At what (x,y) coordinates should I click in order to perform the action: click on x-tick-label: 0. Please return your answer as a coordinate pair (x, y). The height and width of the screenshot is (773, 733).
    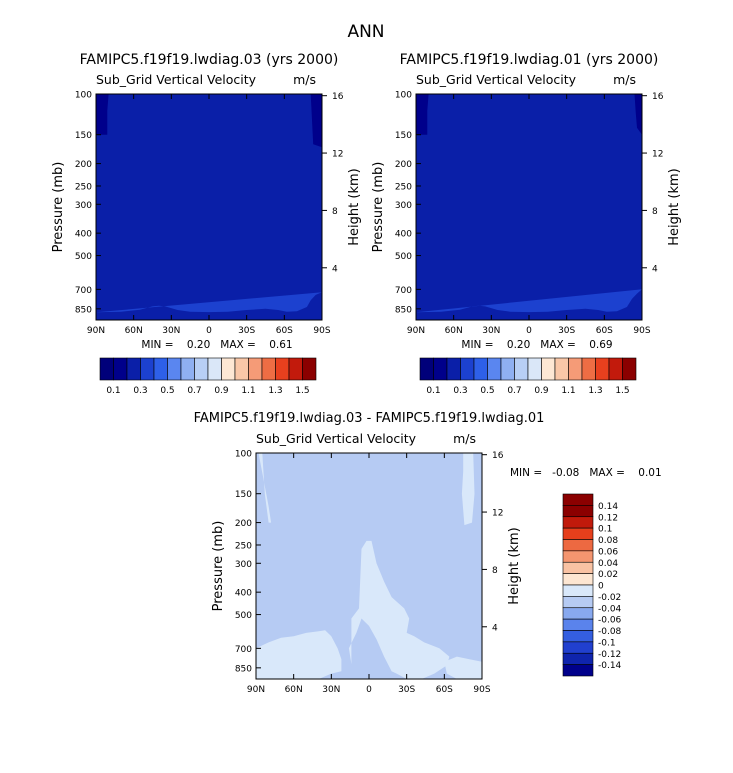
    Looking at the image, I should click on (209, 331).